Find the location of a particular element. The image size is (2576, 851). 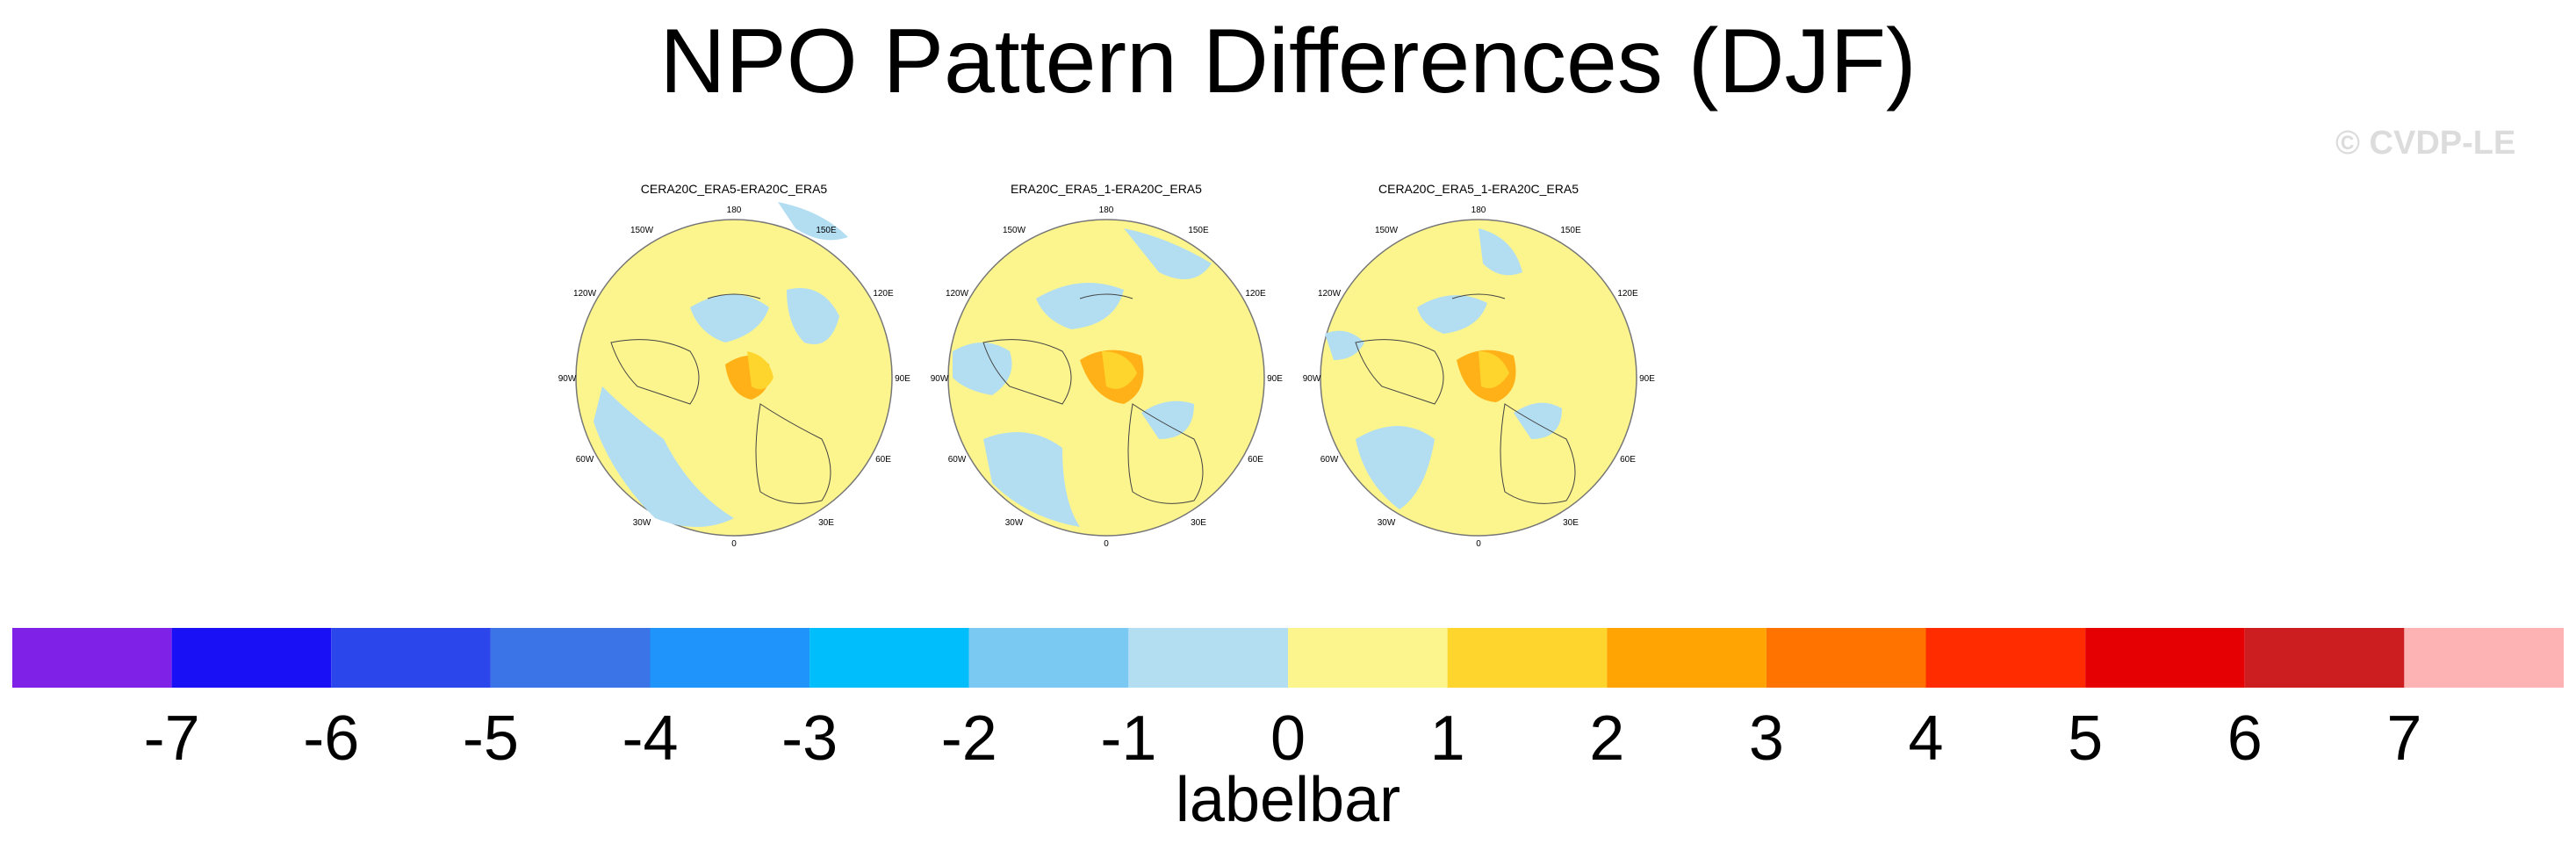

labelbar-ticks: -7 -6 -5 -4 -3 -2 -1 0 1 2 3 4 5 6 7 is located at coordinates (1283, 738).